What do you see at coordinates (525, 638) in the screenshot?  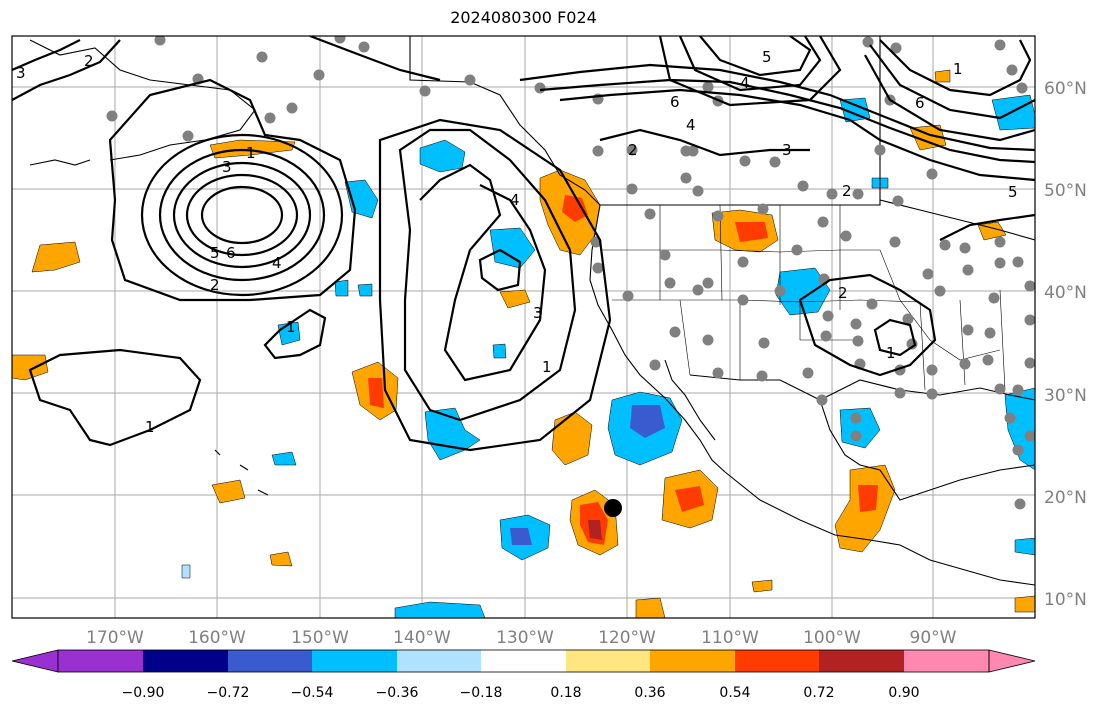 I see `lon-label: 130°W` at bounding box center [525, 638].